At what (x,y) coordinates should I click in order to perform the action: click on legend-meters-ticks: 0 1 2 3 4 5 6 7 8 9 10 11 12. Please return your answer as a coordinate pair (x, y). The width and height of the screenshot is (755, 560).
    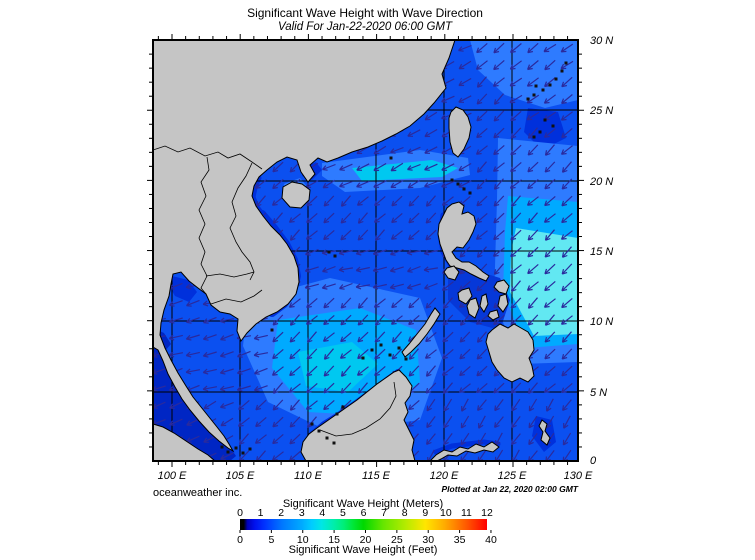
    Looking at the image, I should click on (365, 513).